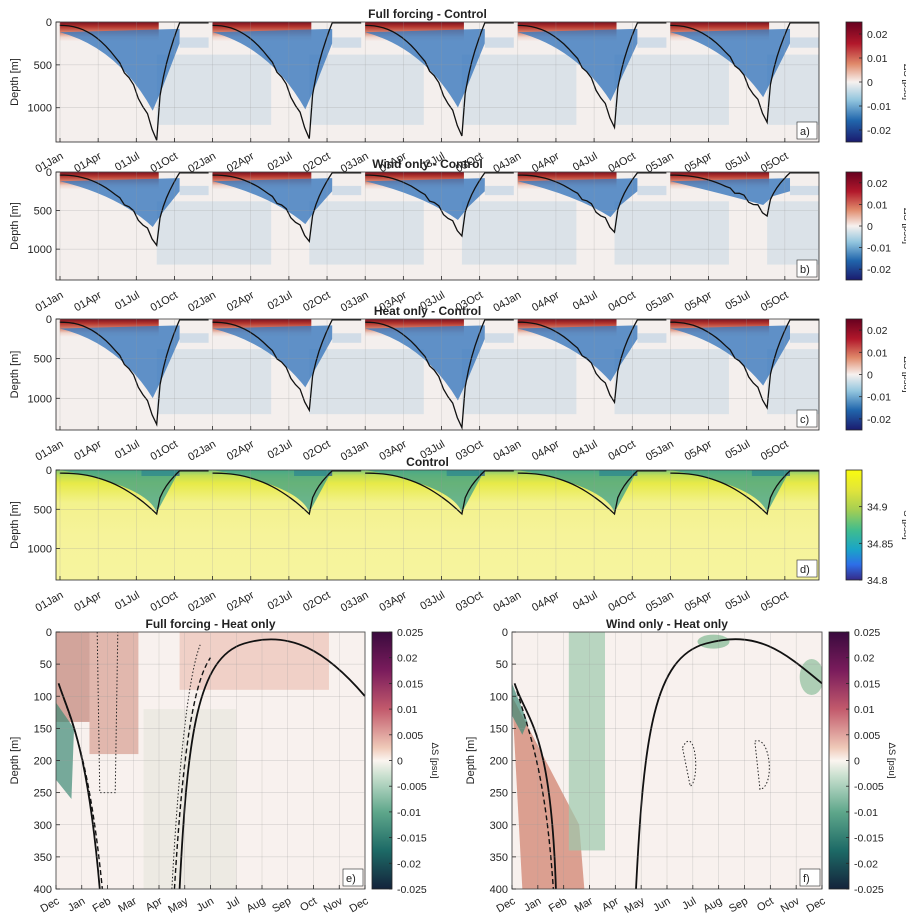 This screenshot has width=906, height=921. What do you see at coordinates (205, 904) in the screenshot?
I see `x-tick-label: Jun` at bounding box center [205, 904].